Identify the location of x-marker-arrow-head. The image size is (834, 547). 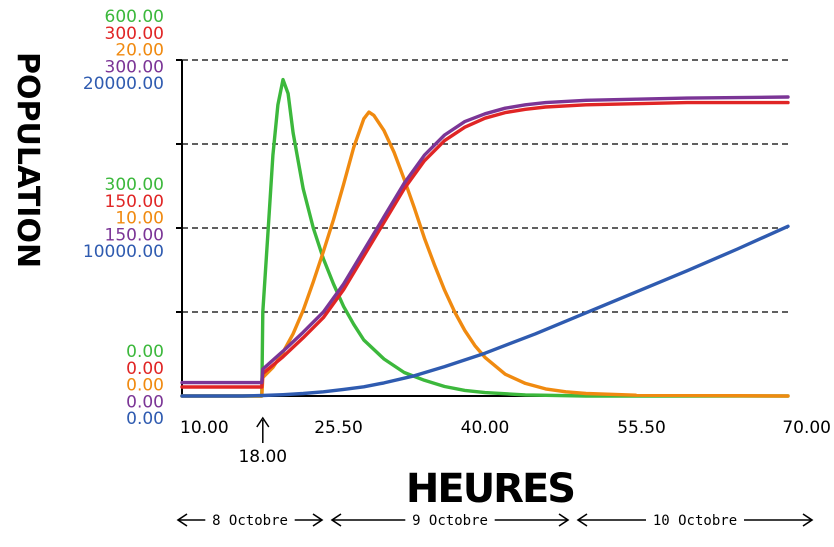
(263, 422).